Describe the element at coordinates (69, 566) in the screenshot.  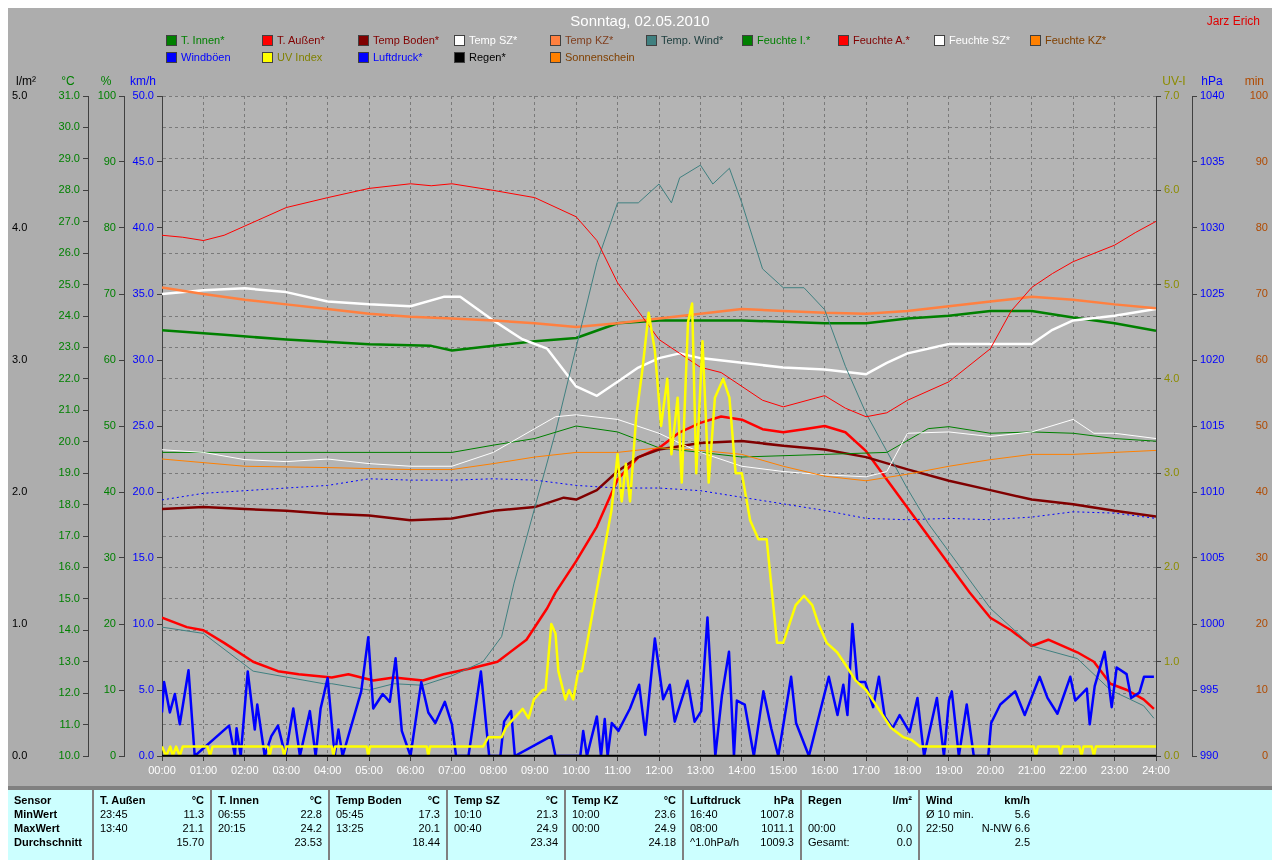
I see `y-tick-label: 16.0` at that location.